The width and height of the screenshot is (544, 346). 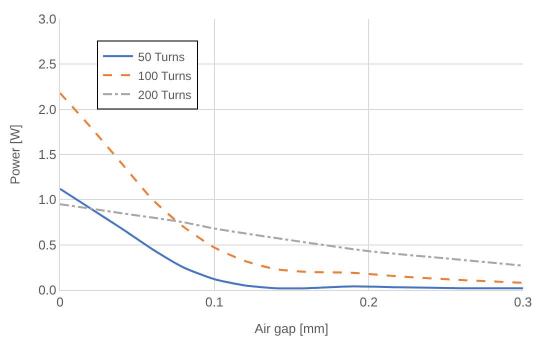 I want to click on y-tick-label: 1.5, so click(x=47, y=154).